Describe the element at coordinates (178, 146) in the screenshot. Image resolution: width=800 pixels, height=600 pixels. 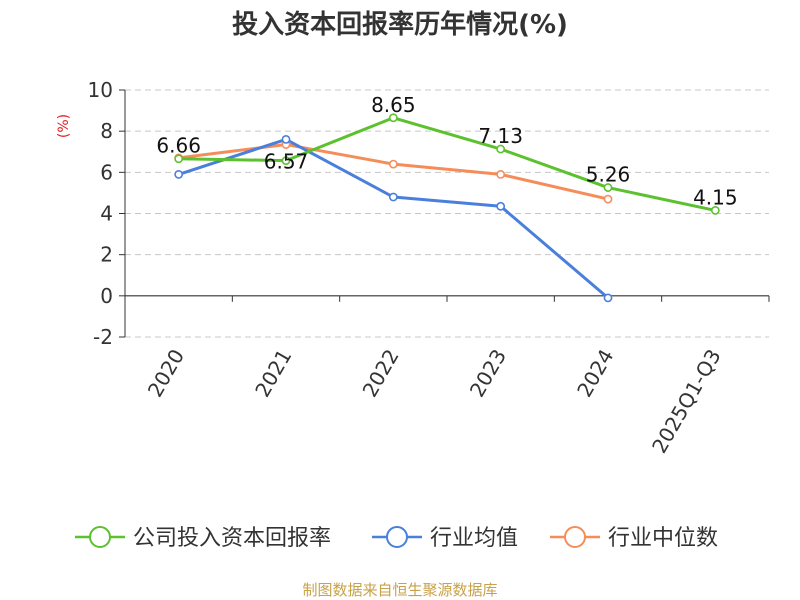
I see `data-label: 6.66` at that location.